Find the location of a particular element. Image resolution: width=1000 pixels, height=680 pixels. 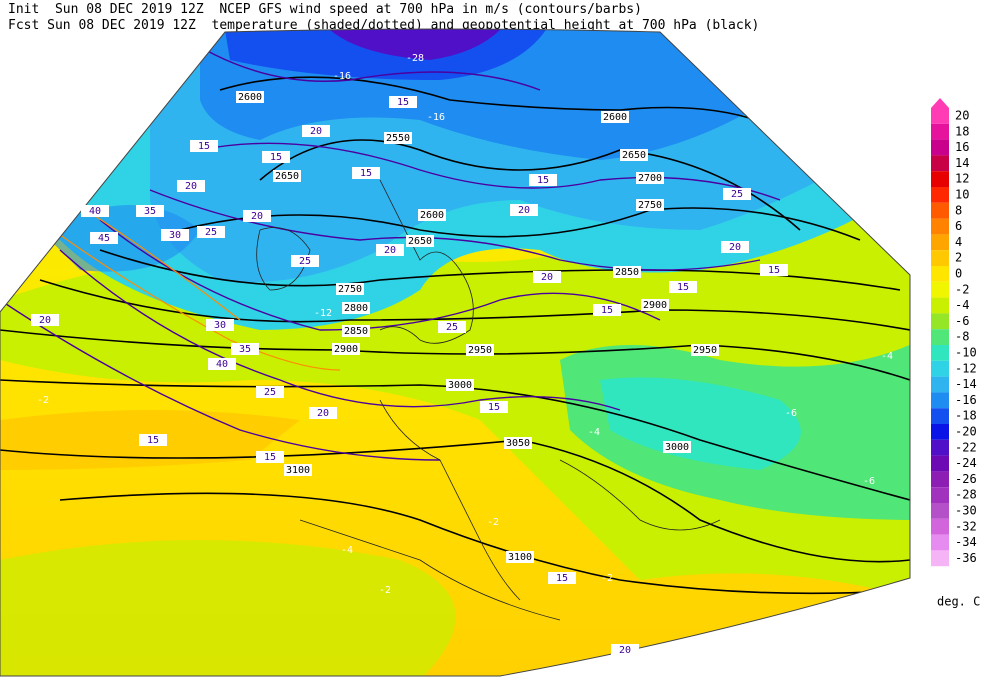

temp-label: -6 is located at coordinates (869, 481).